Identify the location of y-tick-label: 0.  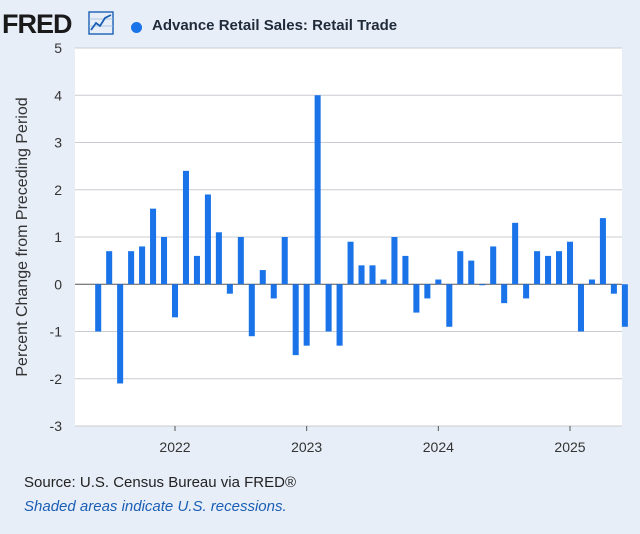
(58, 284).